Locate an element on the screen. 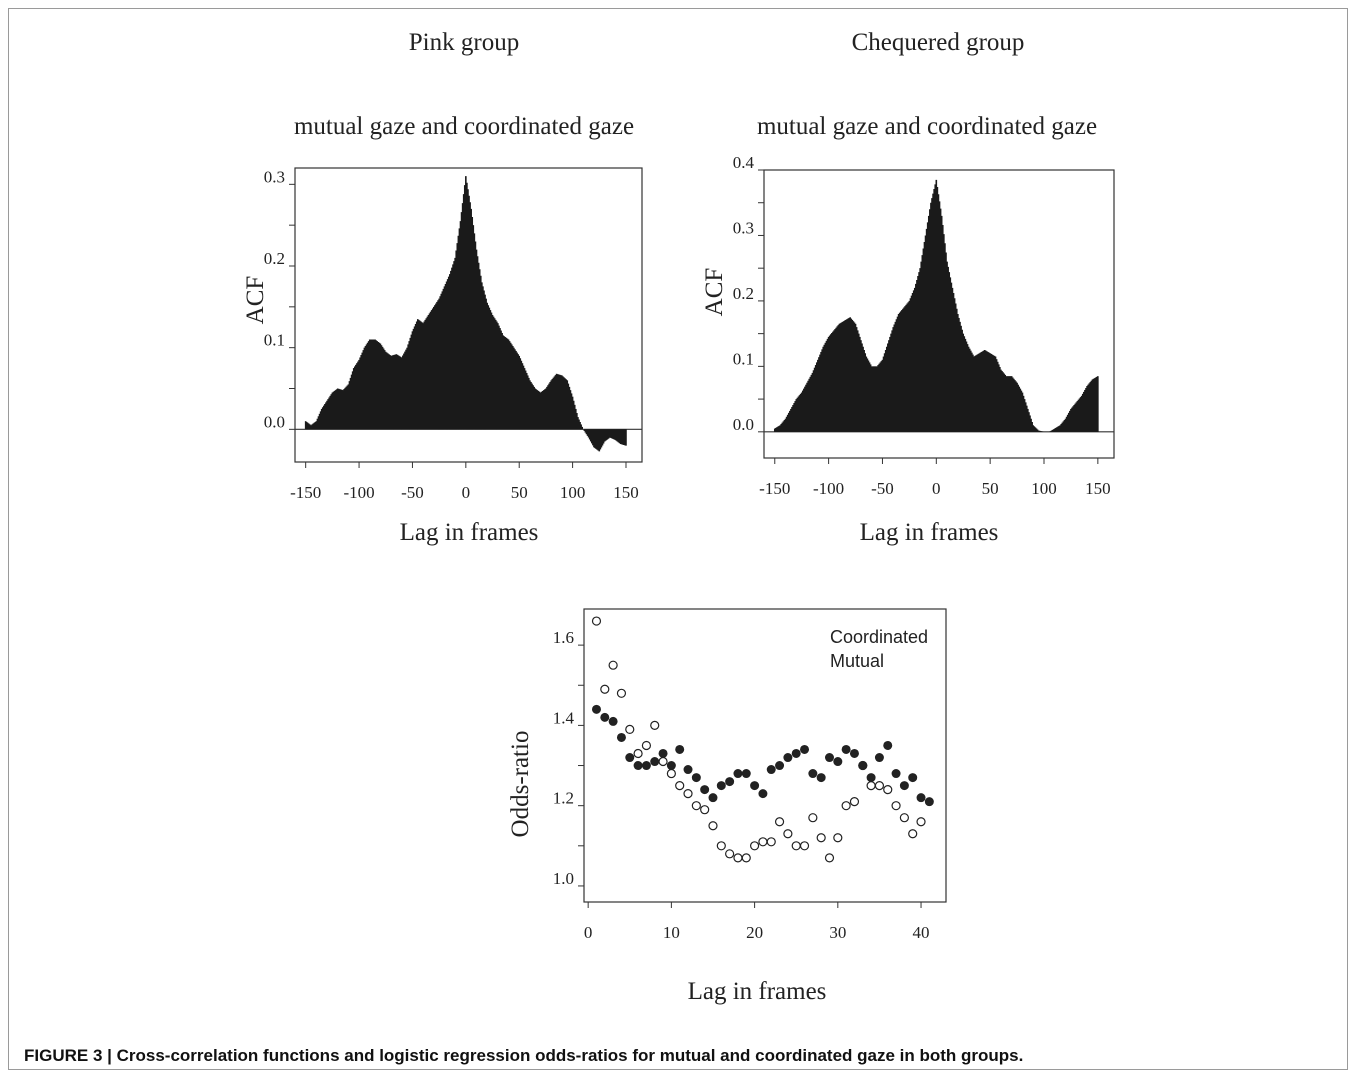 This screenshot has width=1358, height=1076. chequered-x-axis-label: Lag in frames is located at coordinates (929, 532).